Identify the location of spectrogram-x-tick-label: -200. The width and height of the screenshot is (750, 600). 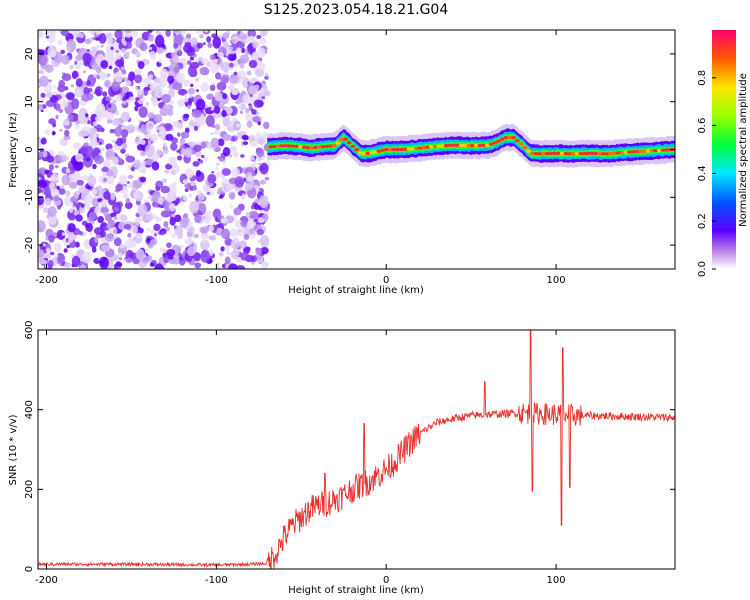
(46, 280).